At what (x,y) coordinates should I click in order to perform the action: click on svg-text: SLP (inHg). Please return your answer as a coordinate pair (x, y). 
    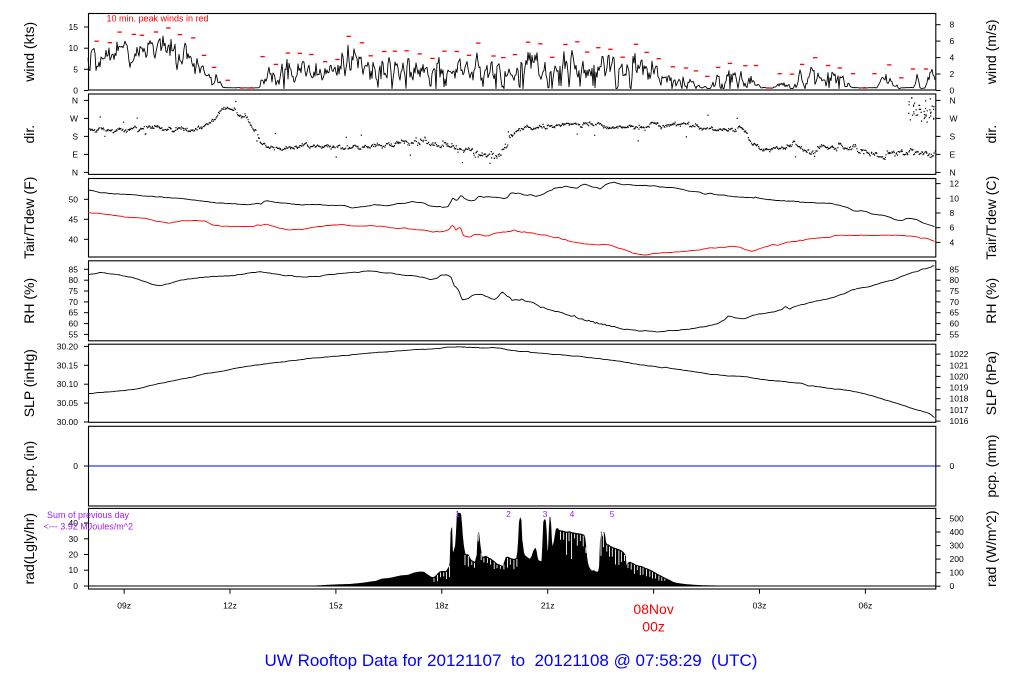
    Looking at the image, I should click on (29, 383).